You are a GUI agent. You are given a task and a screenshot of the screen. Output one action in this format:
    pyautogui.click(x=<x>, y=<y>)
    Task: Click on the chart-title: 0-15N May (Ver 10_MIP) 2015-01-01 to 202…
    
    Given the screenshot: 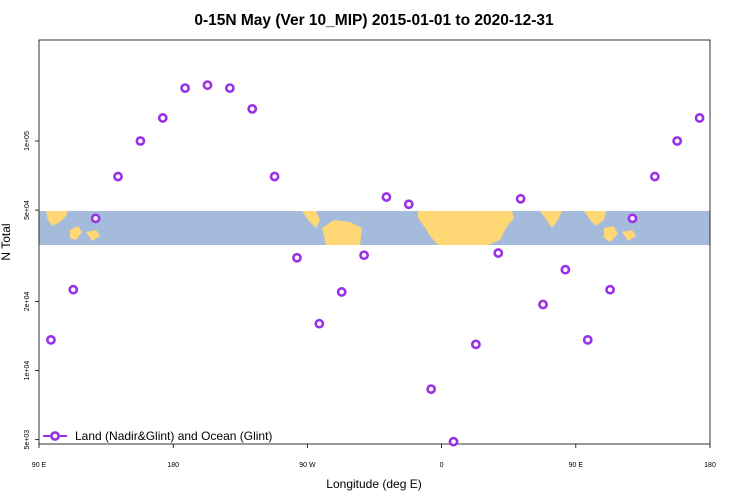 What is the action you would take?
    pyautogui.click(x=374, y=20)
    